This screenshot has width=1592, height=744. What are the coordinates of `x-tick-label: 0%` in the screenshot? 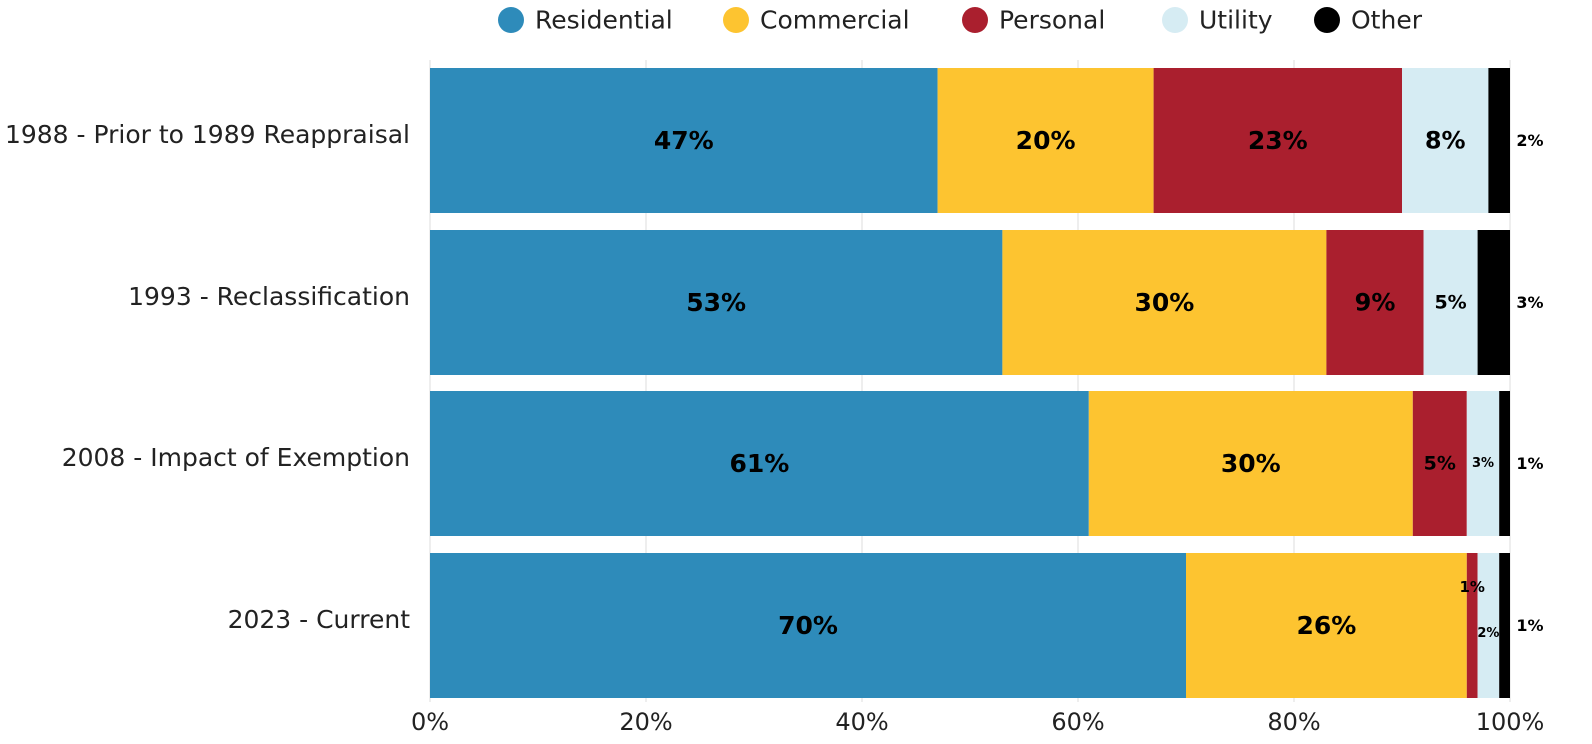 It's located at (430, 722).